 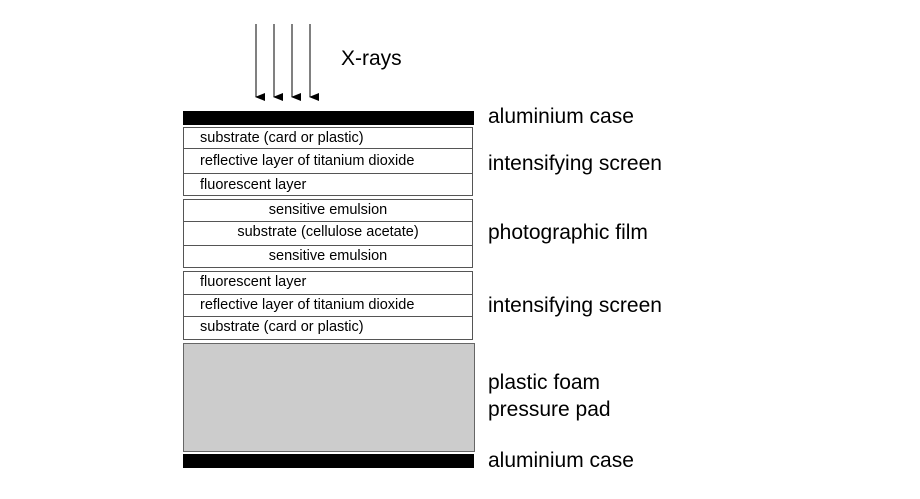 What do you see at coordinates (329, 397) in the screenshot?
I see `plastic-foam-pressure-pad` at bounding box center [329, 397].